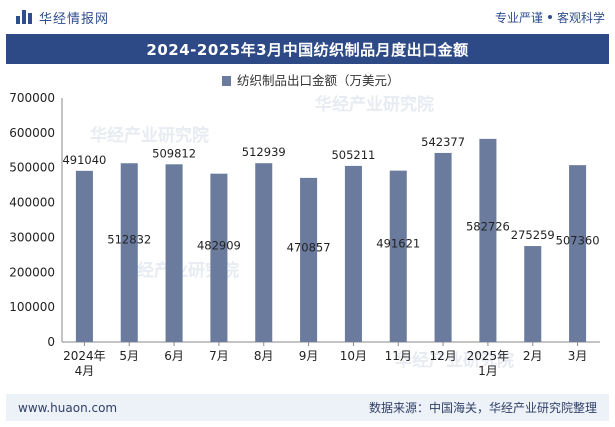 This screenshot has width=615, height=427. Describe the element at coordinates (84, 356) in the screenshot. I see `x-tick-label: 2024年` at that location.